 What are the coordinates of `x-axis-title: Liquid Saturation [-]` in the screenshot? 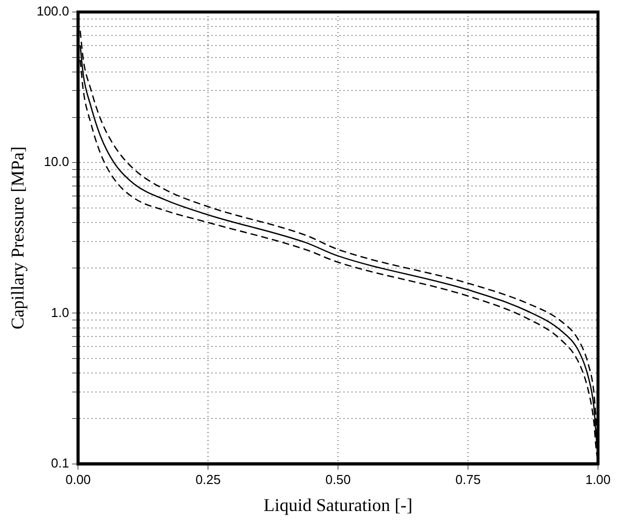 It's located at (338, 504).